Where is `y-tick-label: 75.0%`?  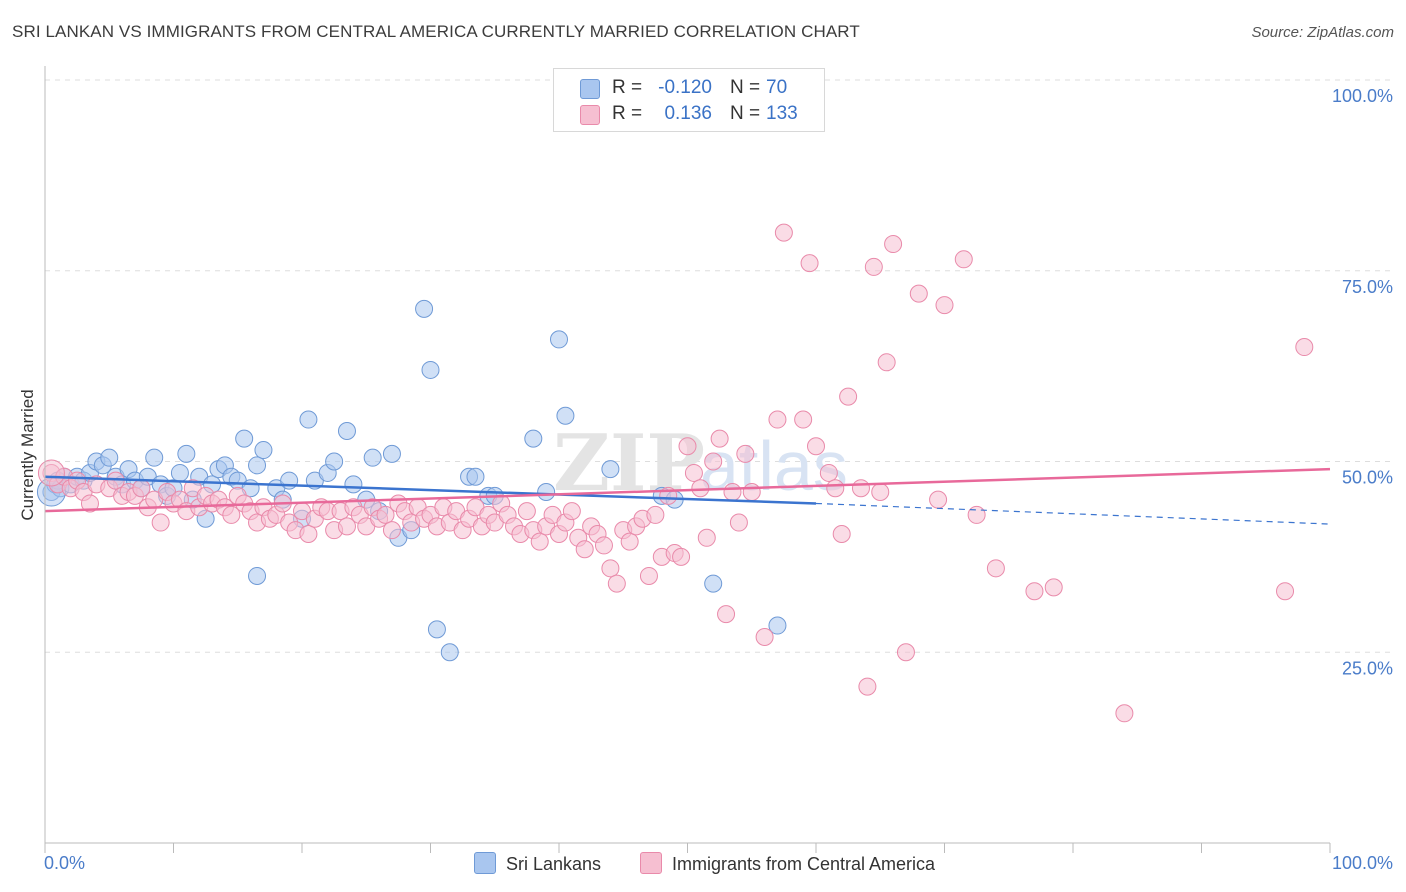 y-tick-label: 75.0% is located at coordinates (1367, 287).